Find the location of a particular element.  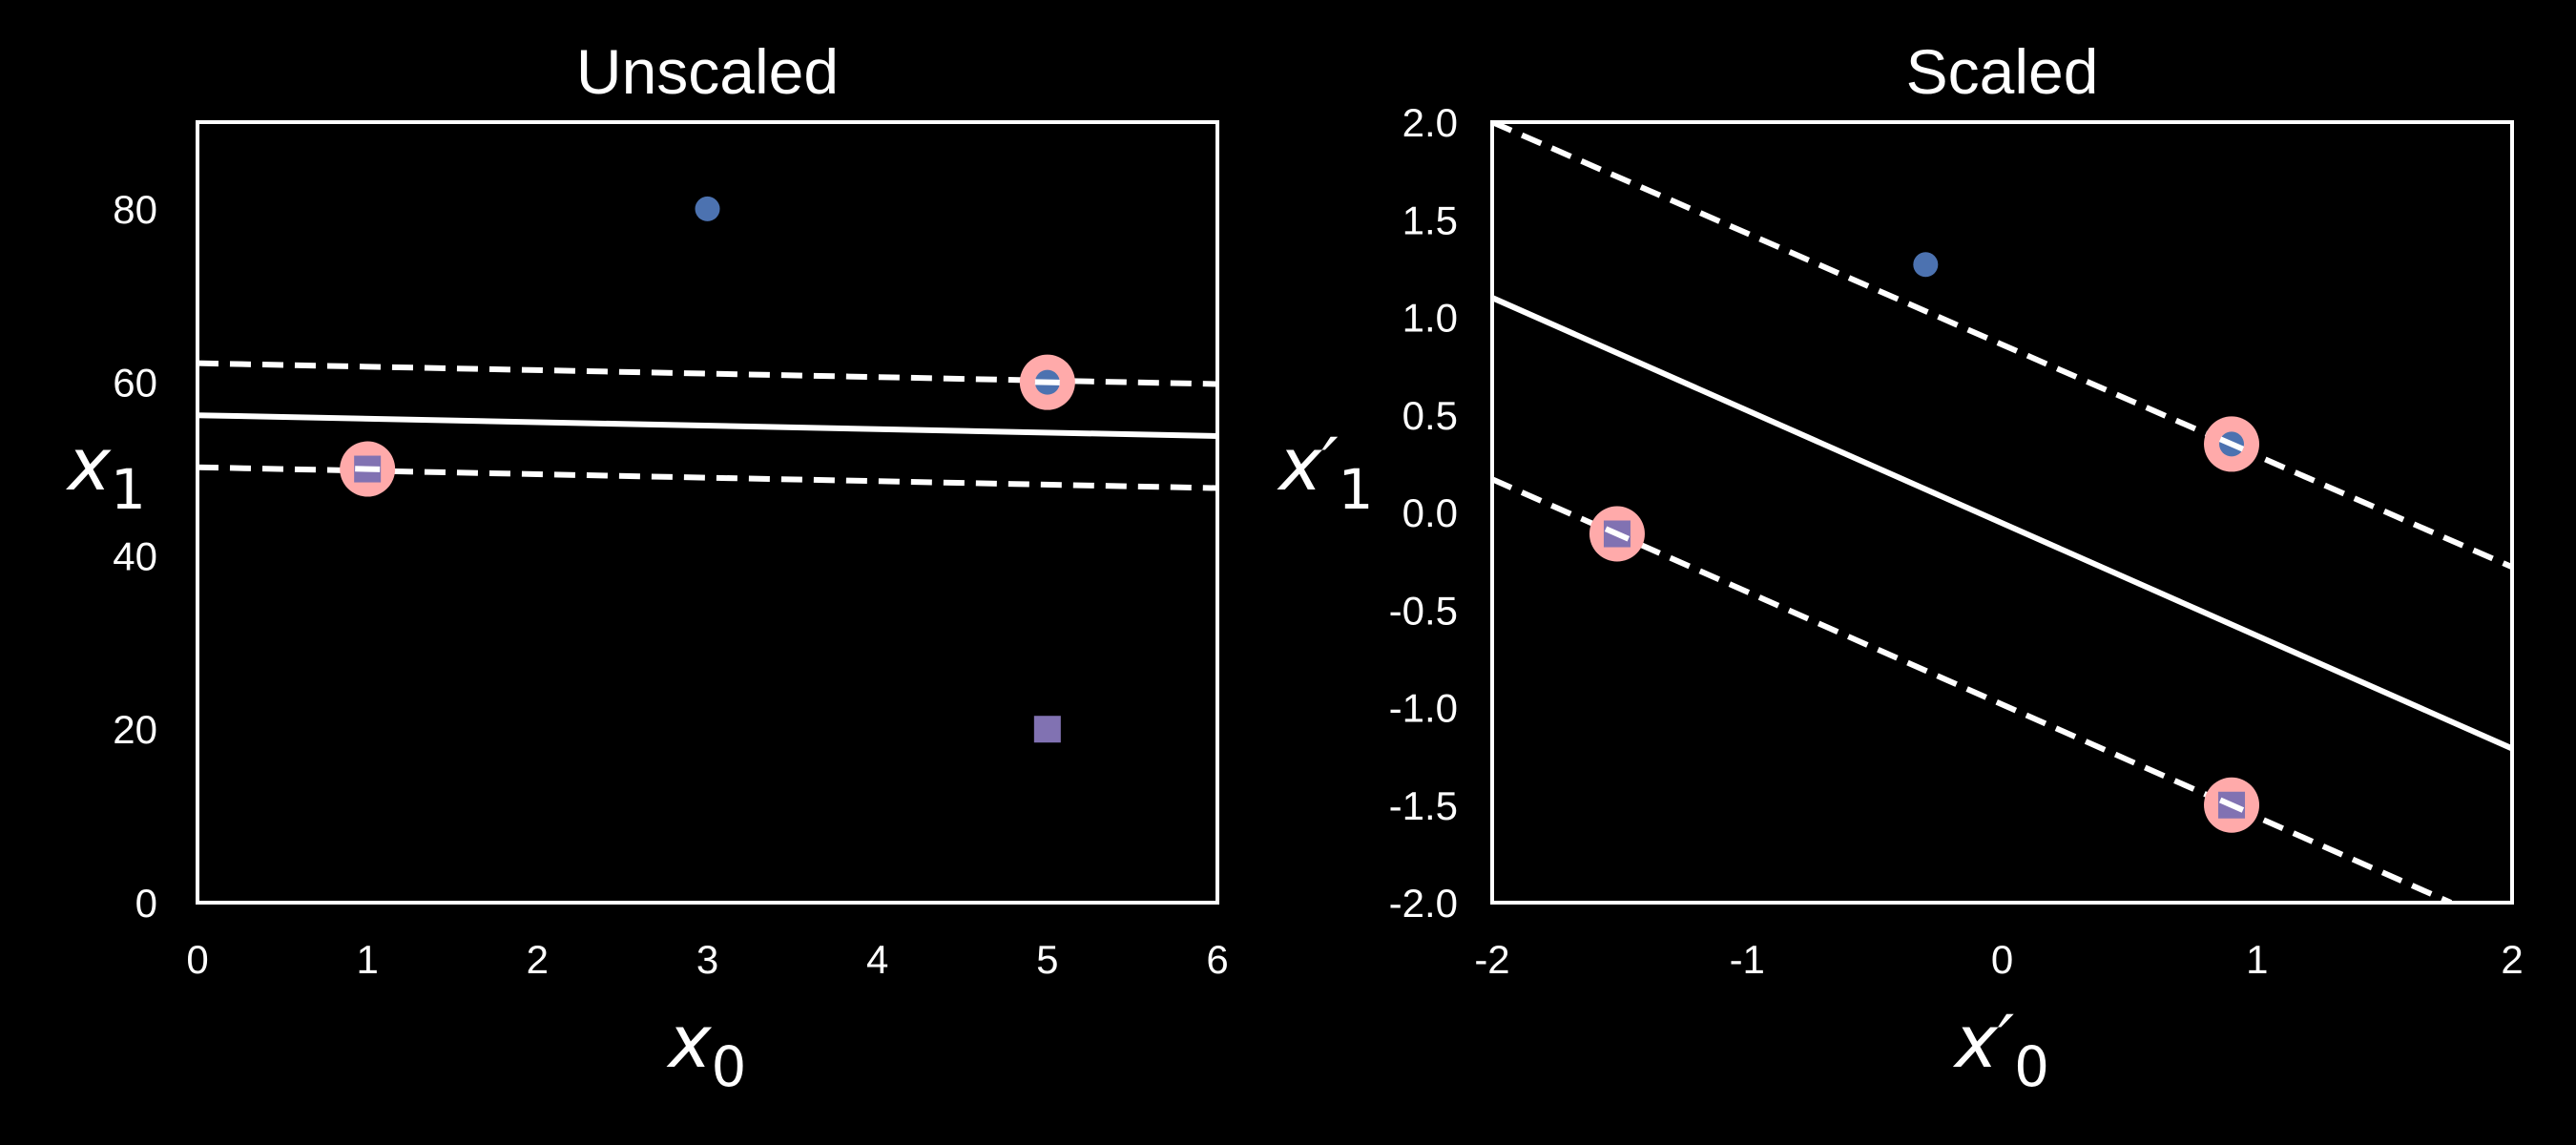

chart-title: Unscaled is located at coordinates (707, 71).